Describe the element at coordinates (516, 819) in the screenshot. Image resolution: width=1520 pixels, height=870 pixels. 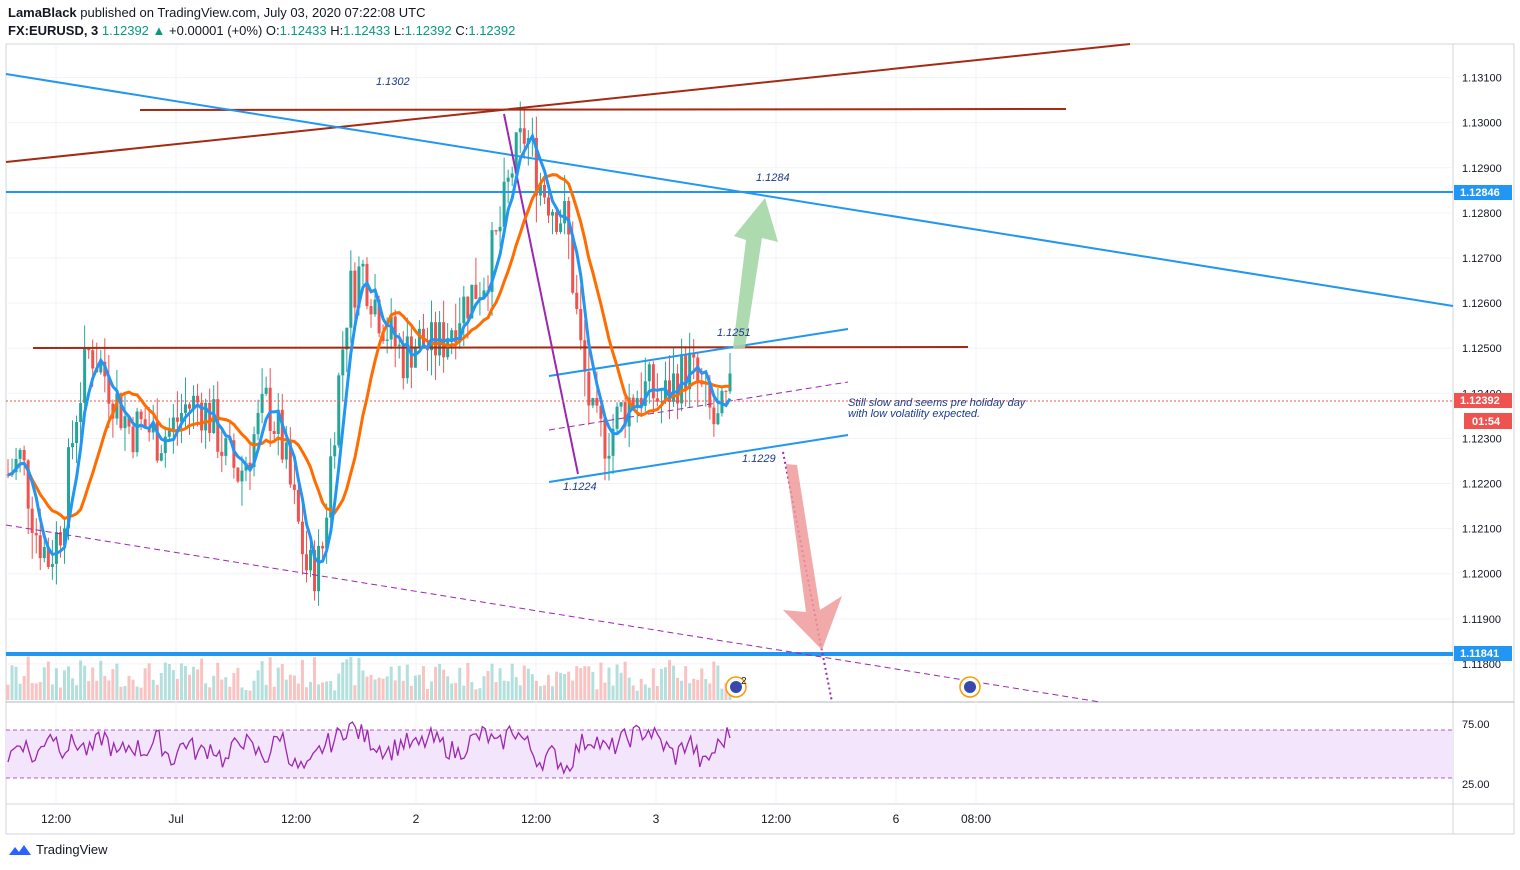
I see `time-axis: 12:00 Jul 12:00 2 12:00 3 12:00 6 08:00` at that location.